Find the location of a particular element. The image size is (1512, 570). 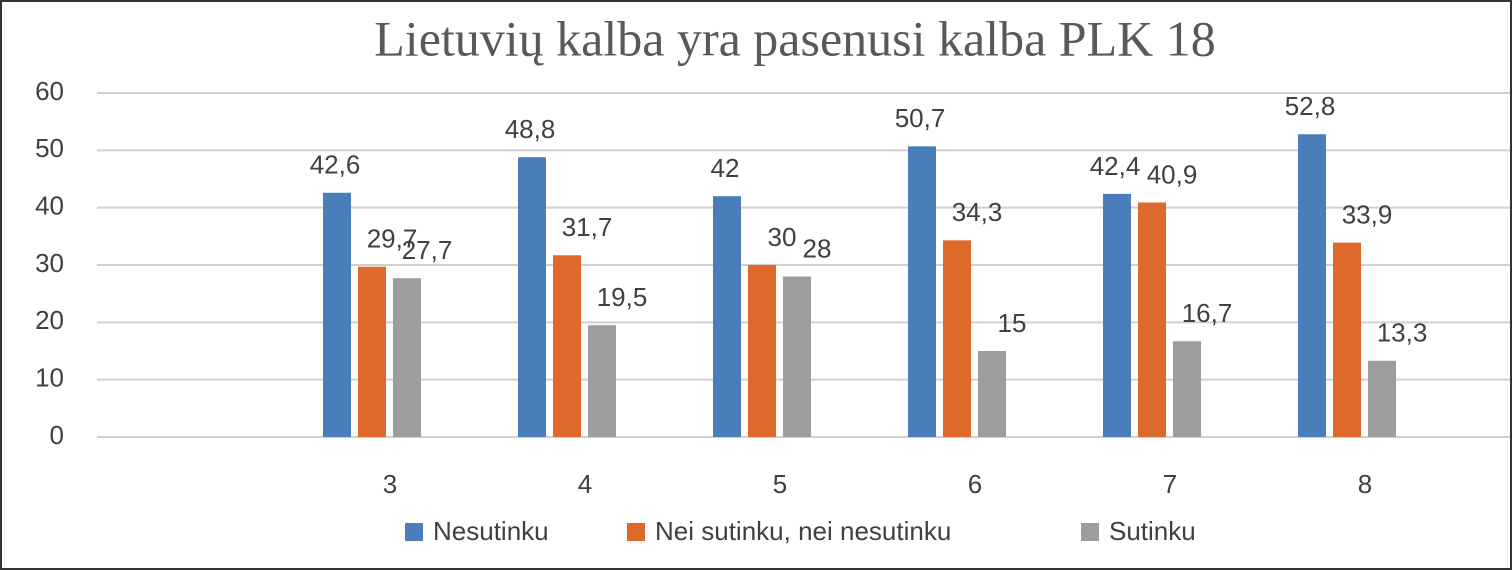

data-label: 48,8 is located at coordinates (530, 129).